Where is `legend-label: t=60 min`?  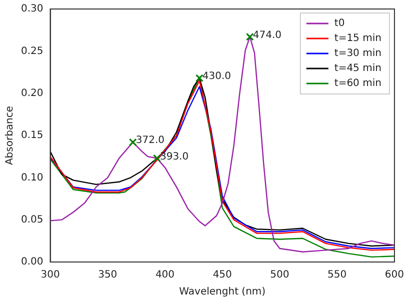
legend-label: t=60 min is located at coordinates (358, 84).